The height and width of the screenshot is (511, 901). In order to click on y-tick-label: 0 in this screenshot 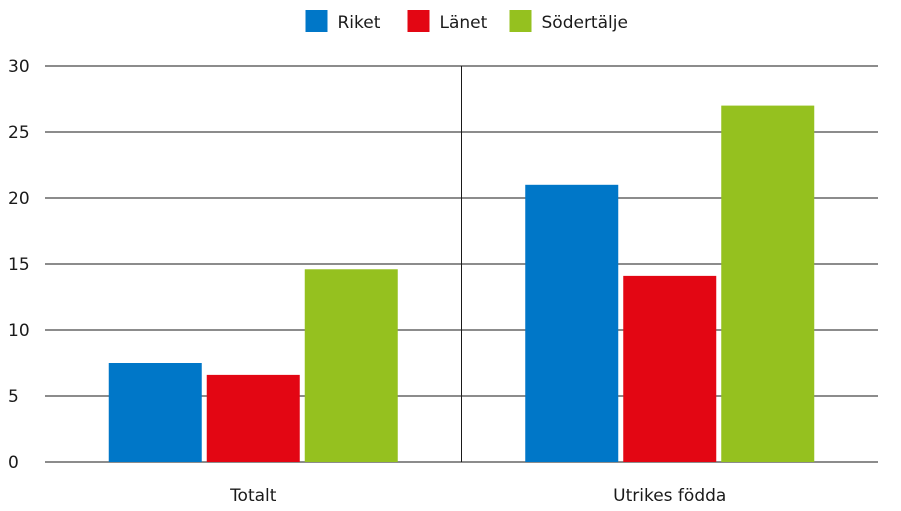, I will do `click(13, 463)`.